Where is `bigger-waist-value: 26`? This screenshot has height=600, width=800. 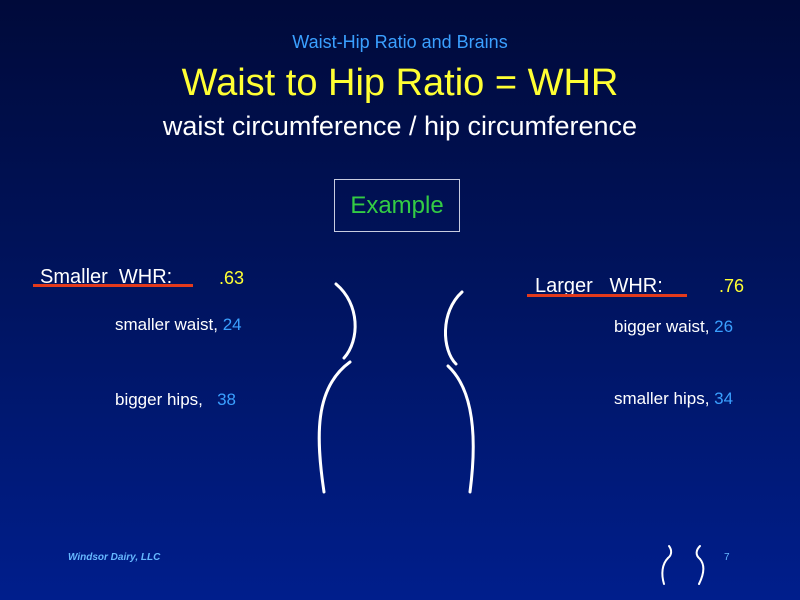 bigger-waist-value: 26 is located at coordinates (724, 326).